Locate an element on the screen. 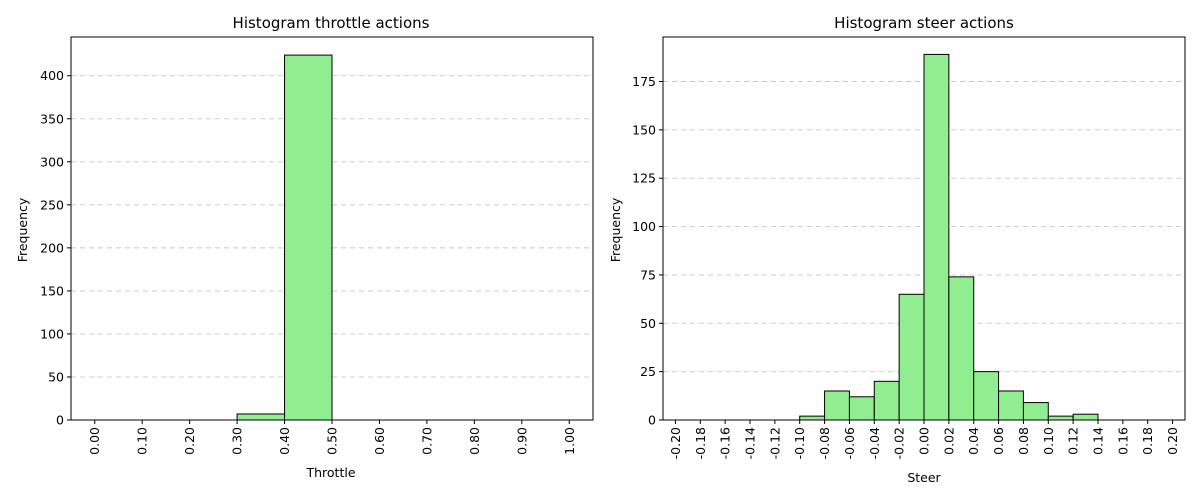  steer-x-tick-label: -0.04 is located at coordinates (874, 443).